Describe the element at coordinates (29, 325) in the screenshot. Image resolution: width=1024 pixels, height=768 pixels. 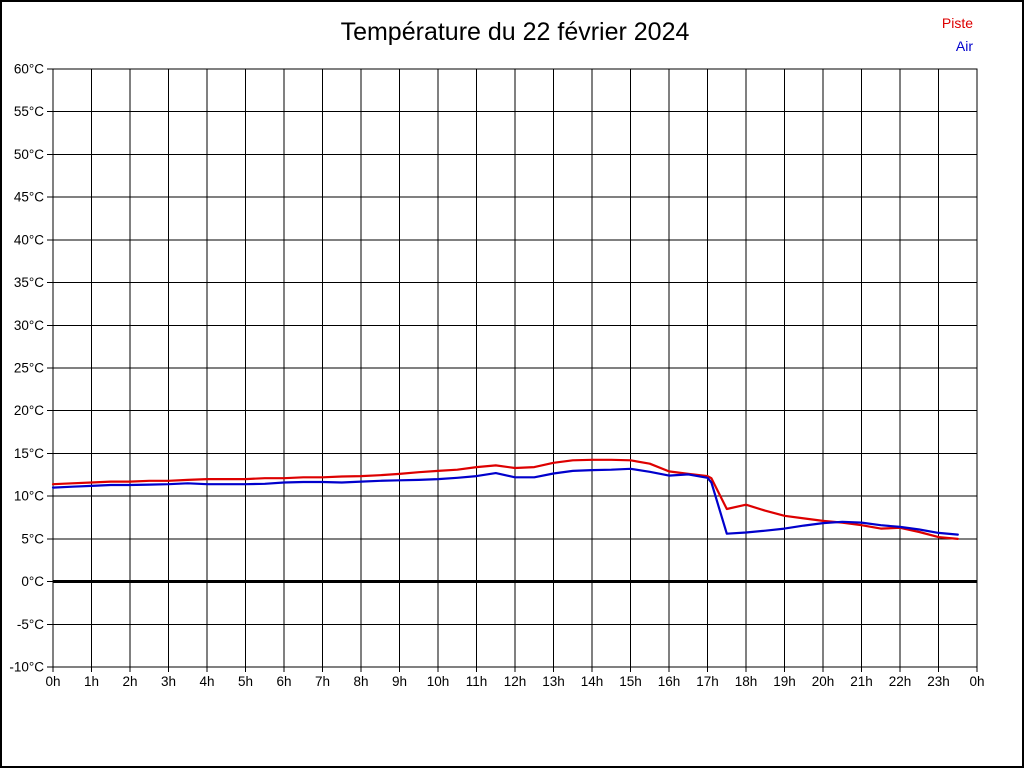
I see `svg-text: 30°C` at that location.